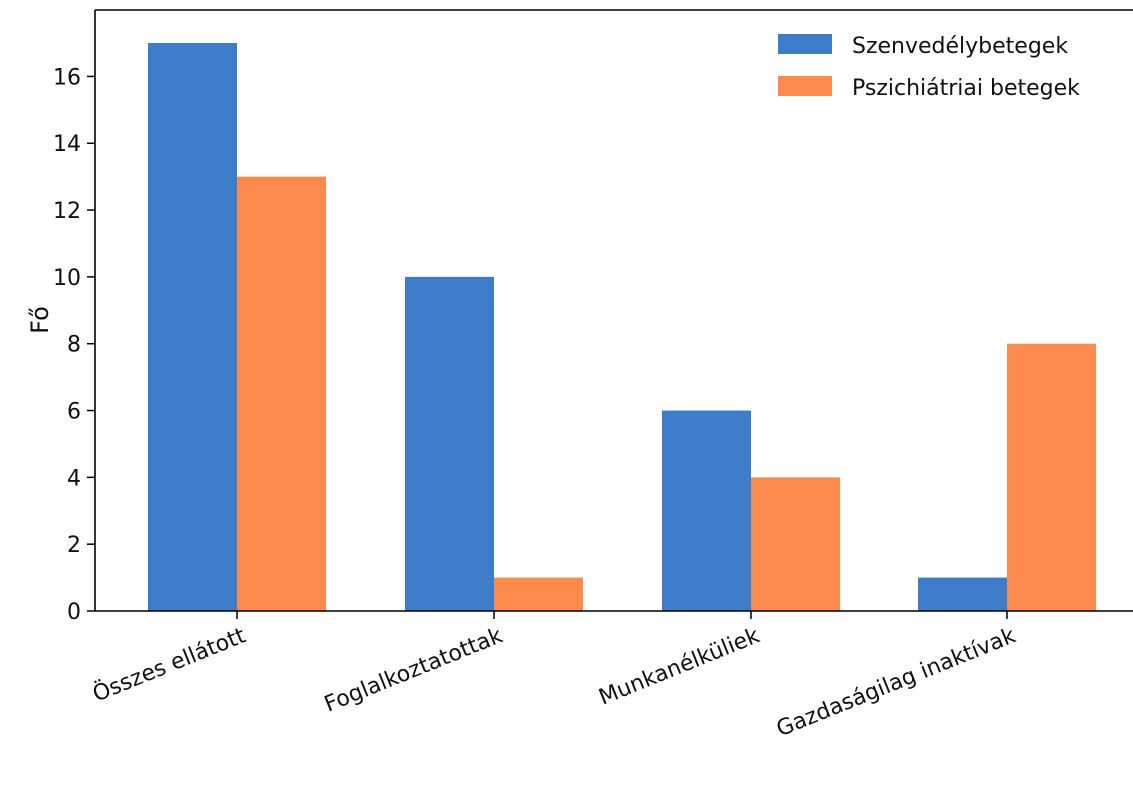  Describe the element at coordinates (67, 278) in the screenshot. I see `y-tick-label: 10` at that location.